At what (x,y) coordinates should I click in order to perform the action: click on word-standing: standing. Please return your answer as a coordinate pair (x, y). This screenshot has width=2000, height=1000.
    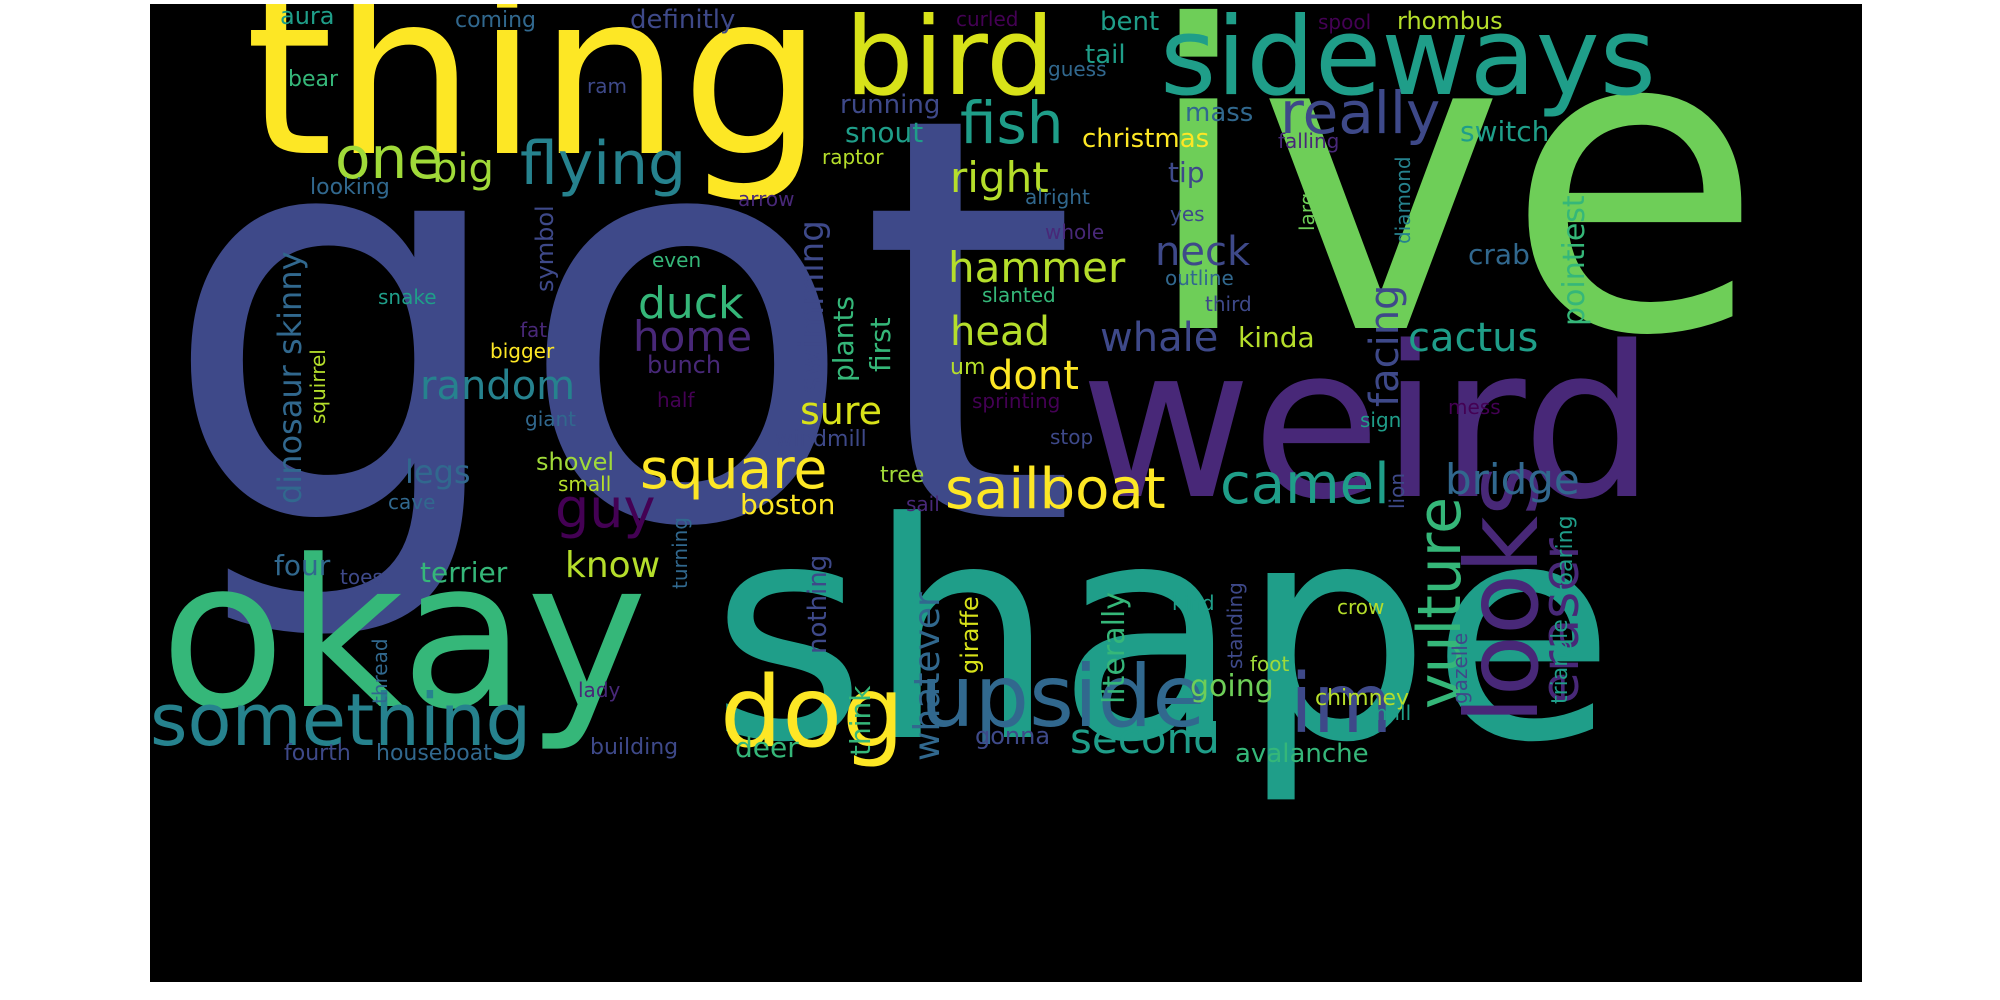
    Looking at the image, I should click on (1235, 625).